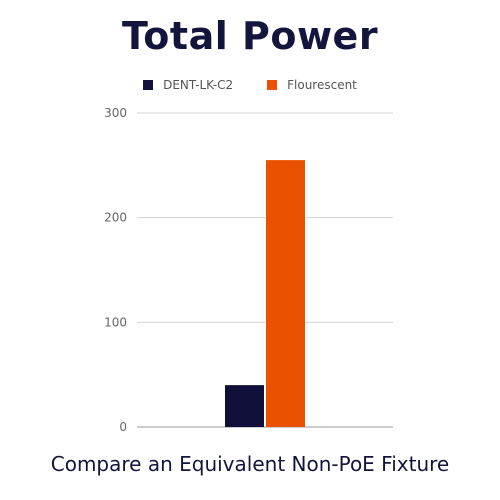 The image size is (500, 500). What do you see at coordinates (148, 85) in the screenshot?
I see `legend-swatch-dent` at bounding box center [148, 85].